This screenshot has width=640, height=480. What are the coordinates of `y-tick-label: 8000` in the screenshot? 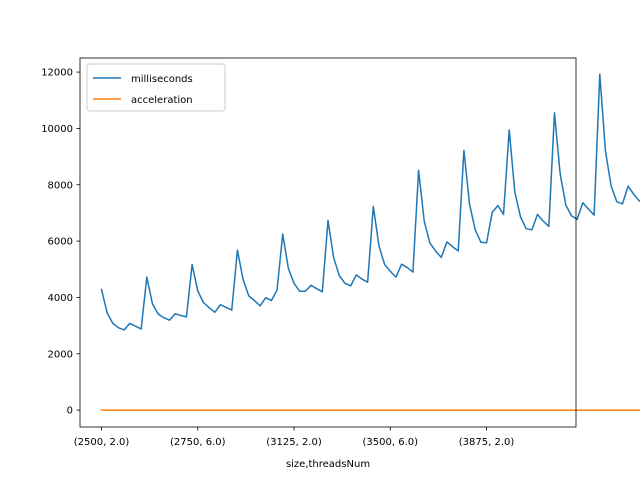 It's located at (60, 185).